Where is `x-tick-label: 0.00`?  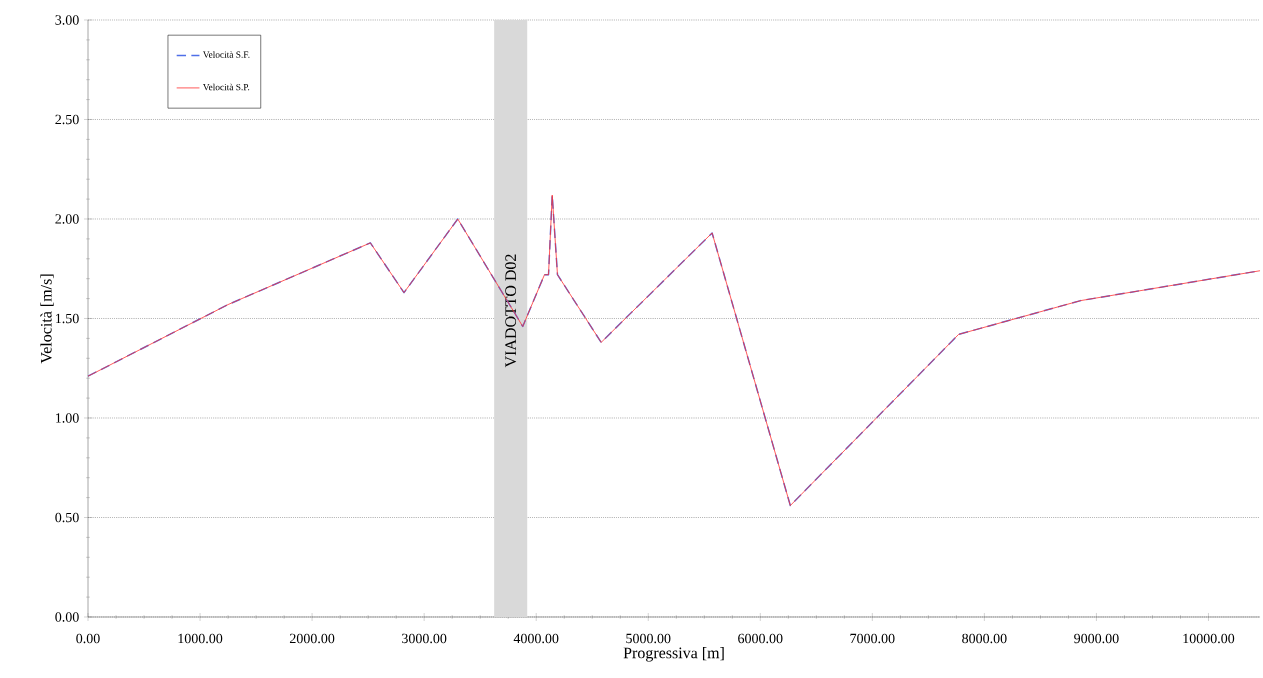 x-tick-label: 0.00 is located at coordinates (88, 638).